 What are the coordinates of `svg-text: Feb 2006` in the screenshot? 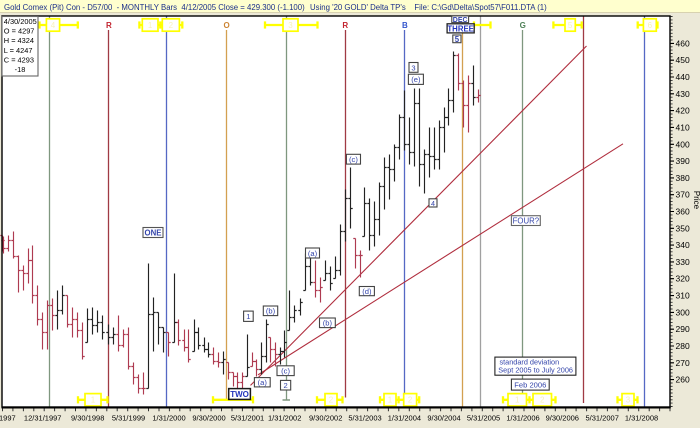 It's located at (530, 385).